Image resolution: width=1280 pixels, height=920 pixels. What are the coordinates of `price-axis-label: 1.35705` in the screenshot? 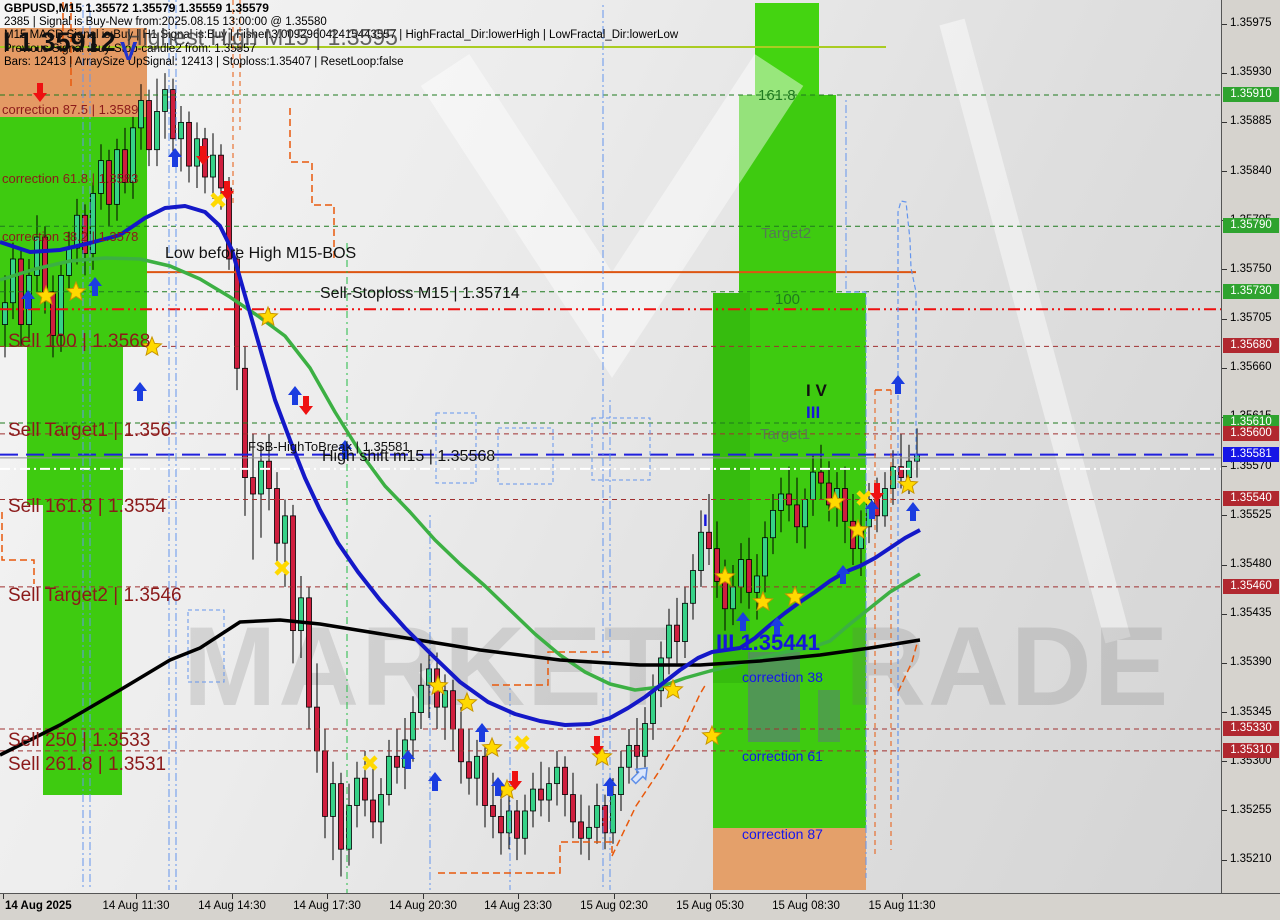 It's located at (1251, 318).